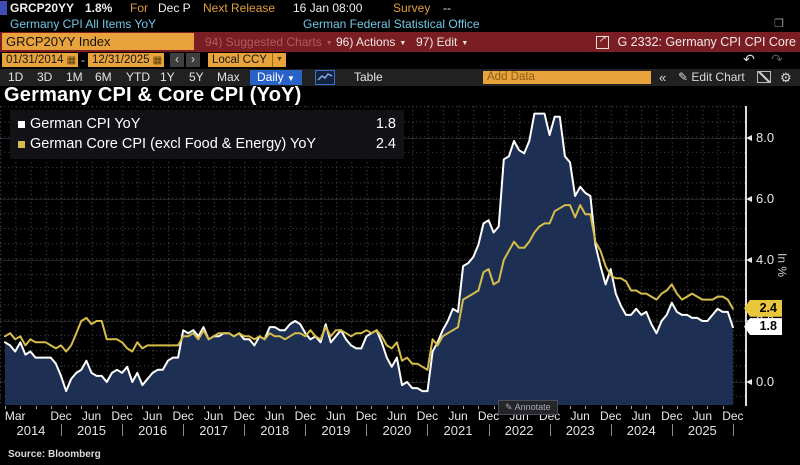  I want to click on x-year-label: 2018, so click(275, 430).